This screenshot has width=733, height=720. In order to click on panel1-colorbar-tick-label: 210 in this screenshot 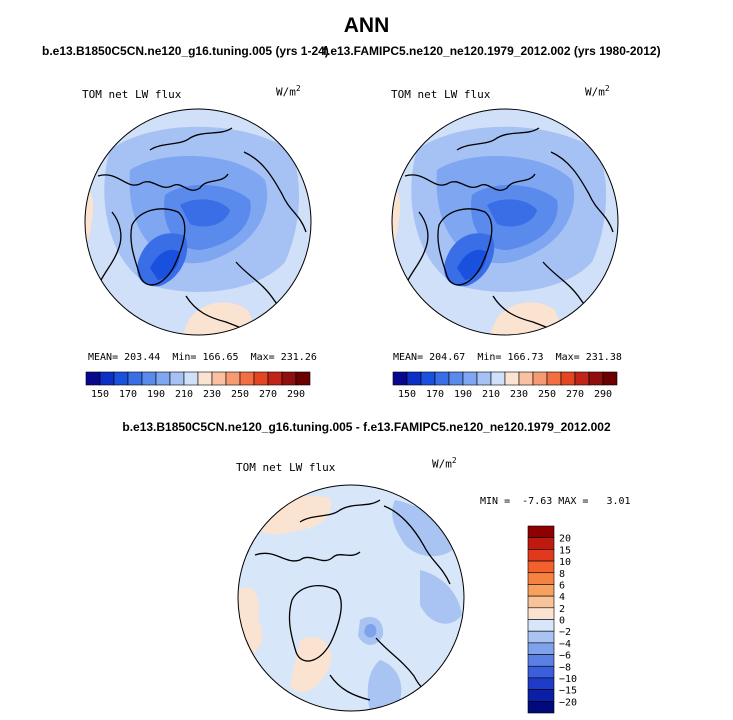, I will do `click(184, 394)`.